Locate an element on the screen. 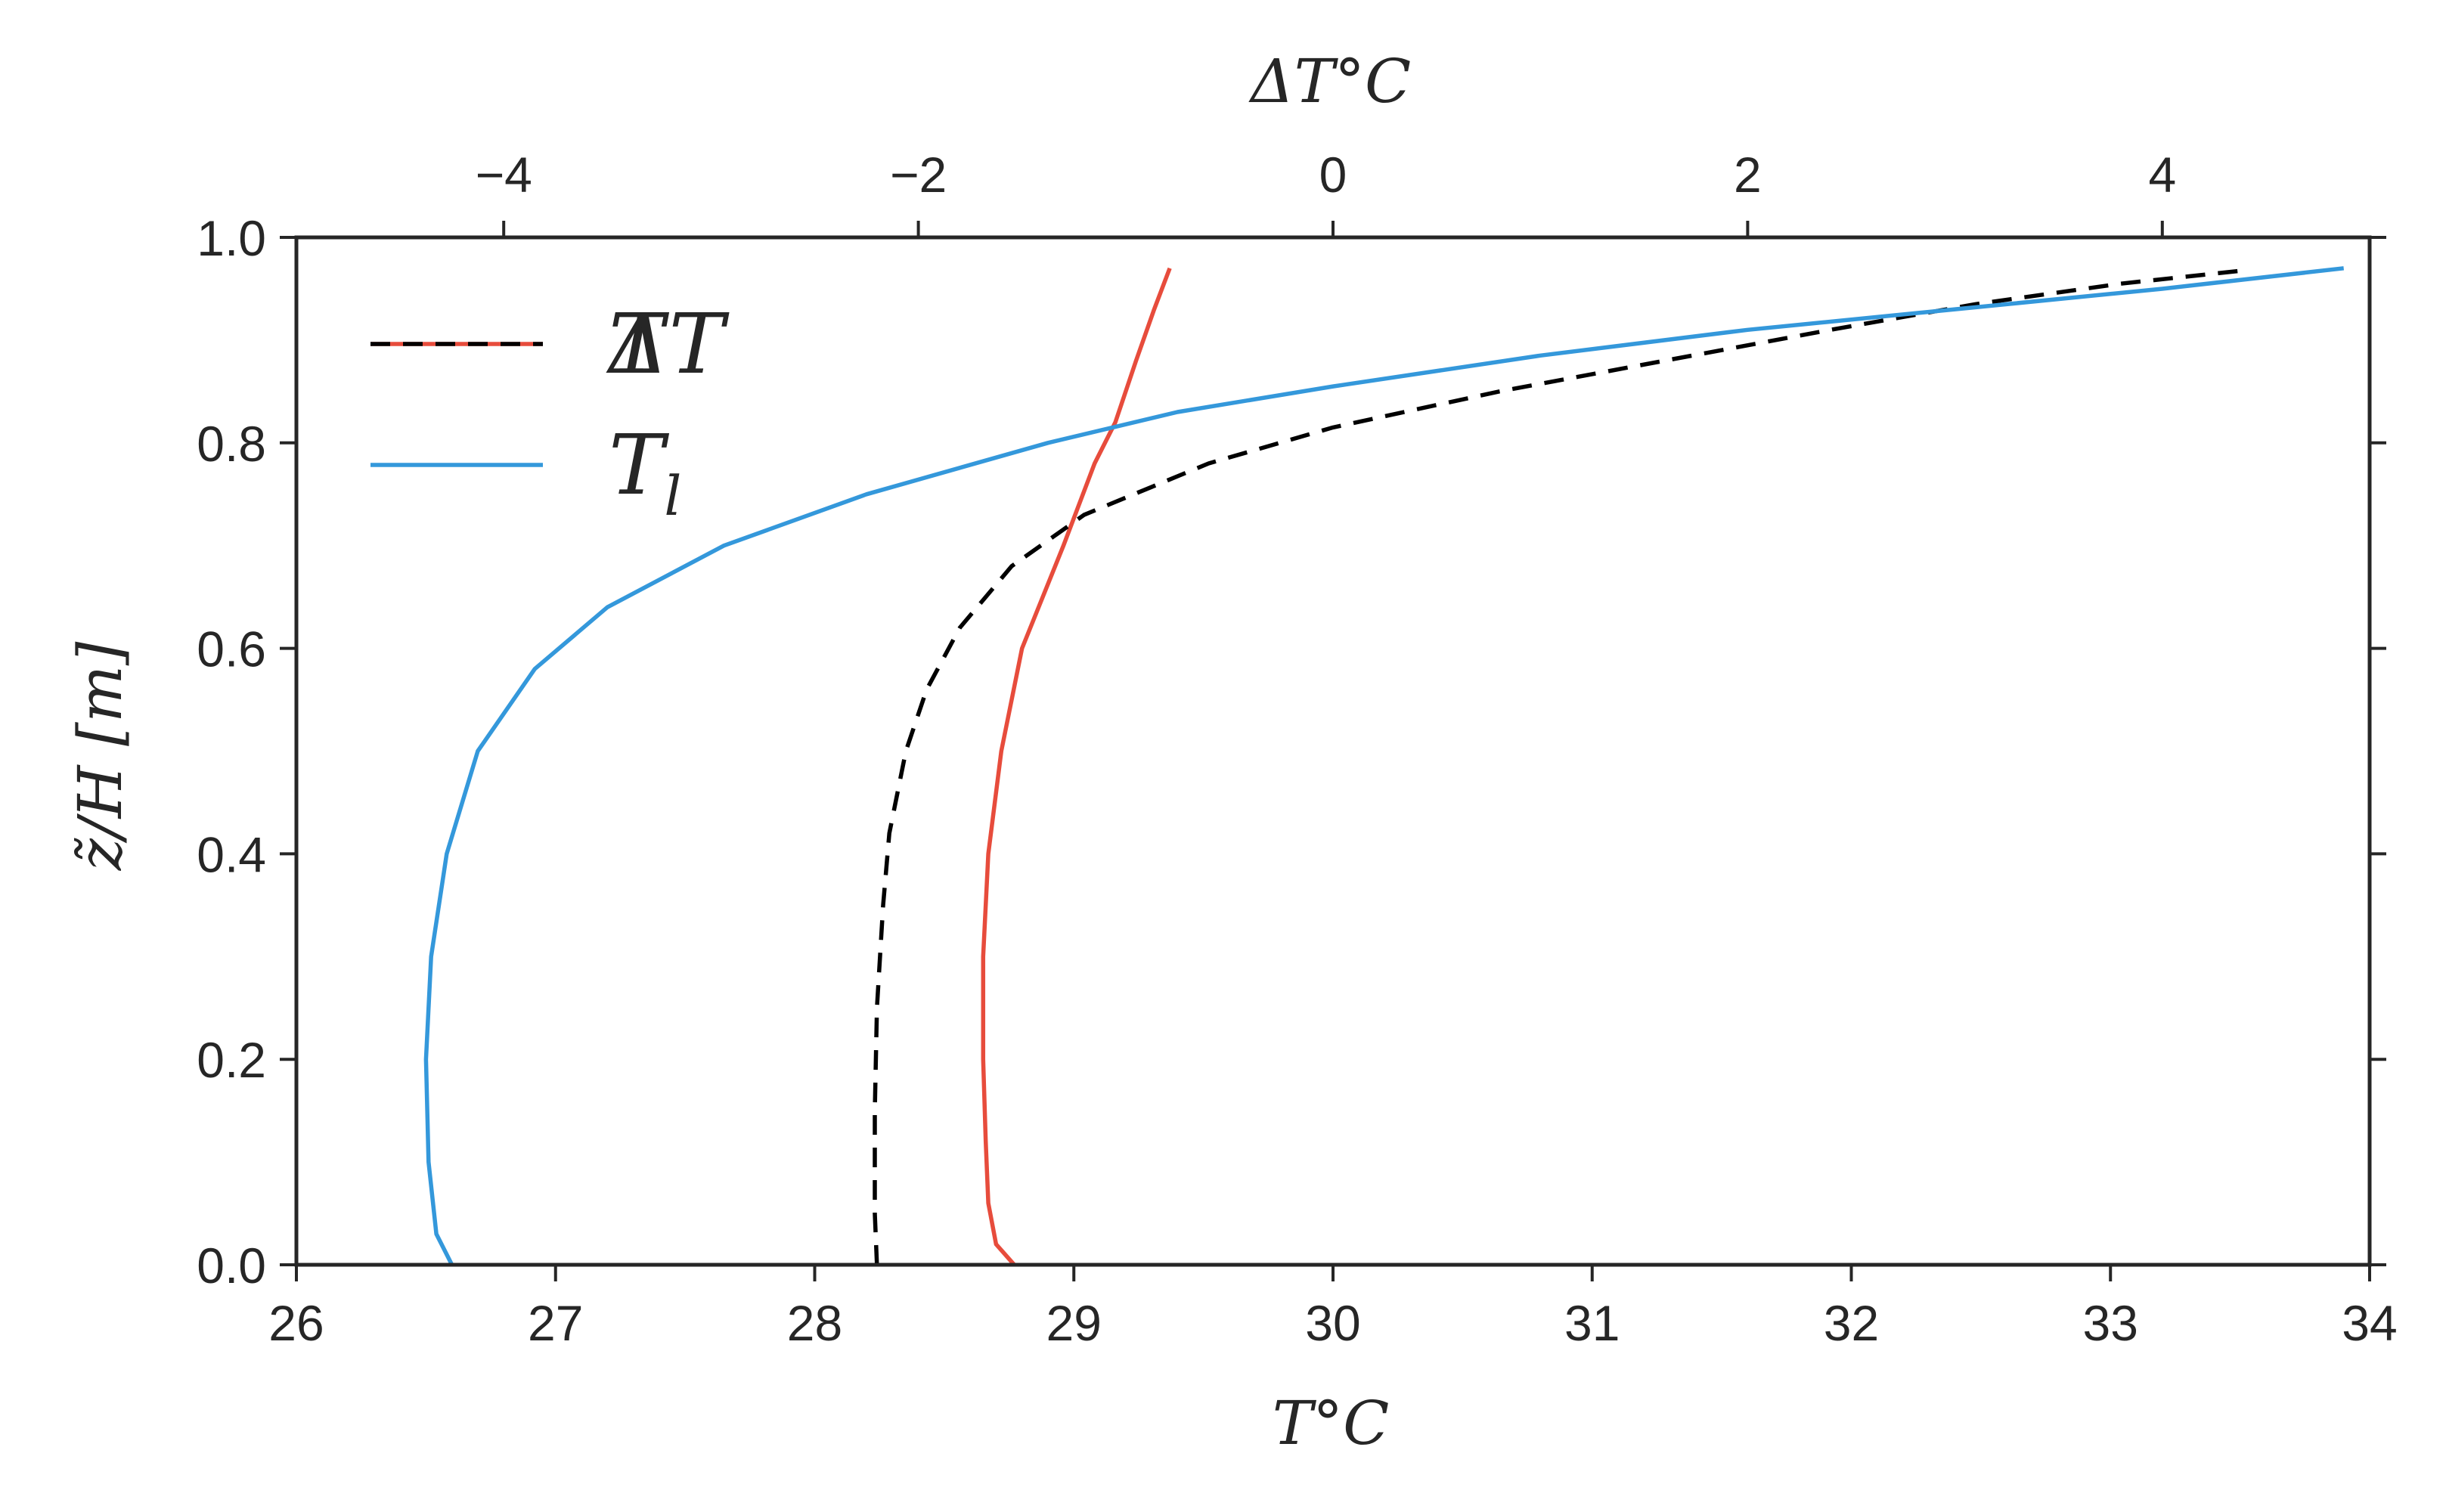 This screenshot has width=2446, height=1512. top-tick-label: 4 is located at coordinates (2162, 175).